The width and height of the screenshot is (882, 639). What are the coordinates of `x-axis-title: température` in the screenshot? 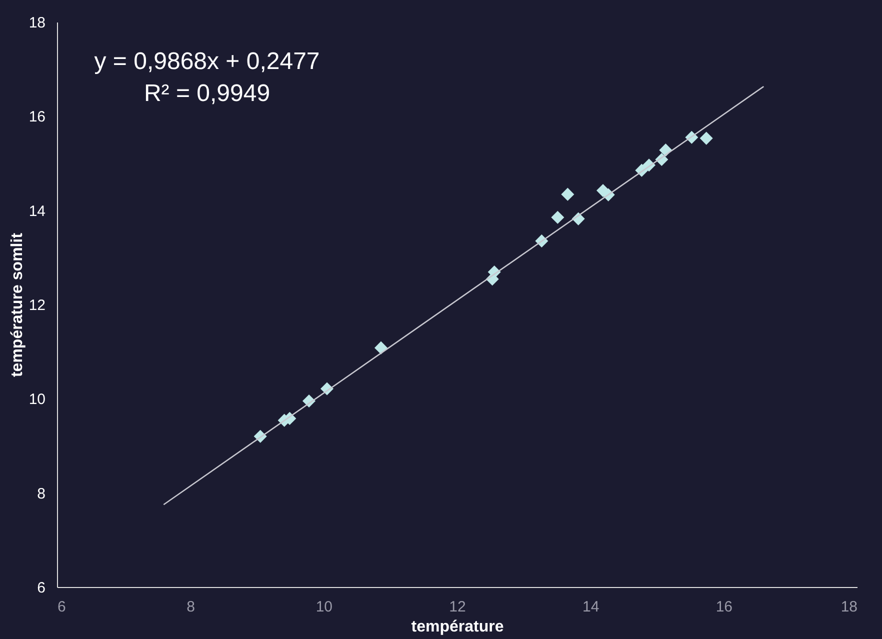 It's located at (457, 627).